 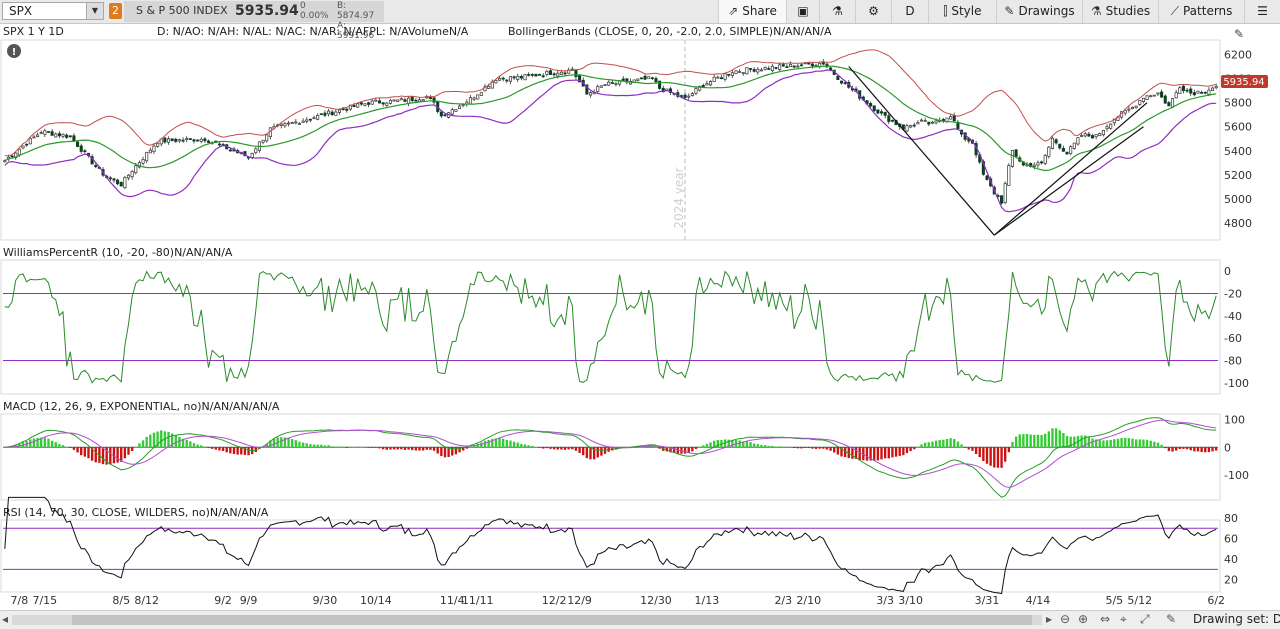 What do you see at coordinates (1065, 619) in the screenshot?
I see `zoom-out-icon: ⊖` at bounding box center [1065, 619].